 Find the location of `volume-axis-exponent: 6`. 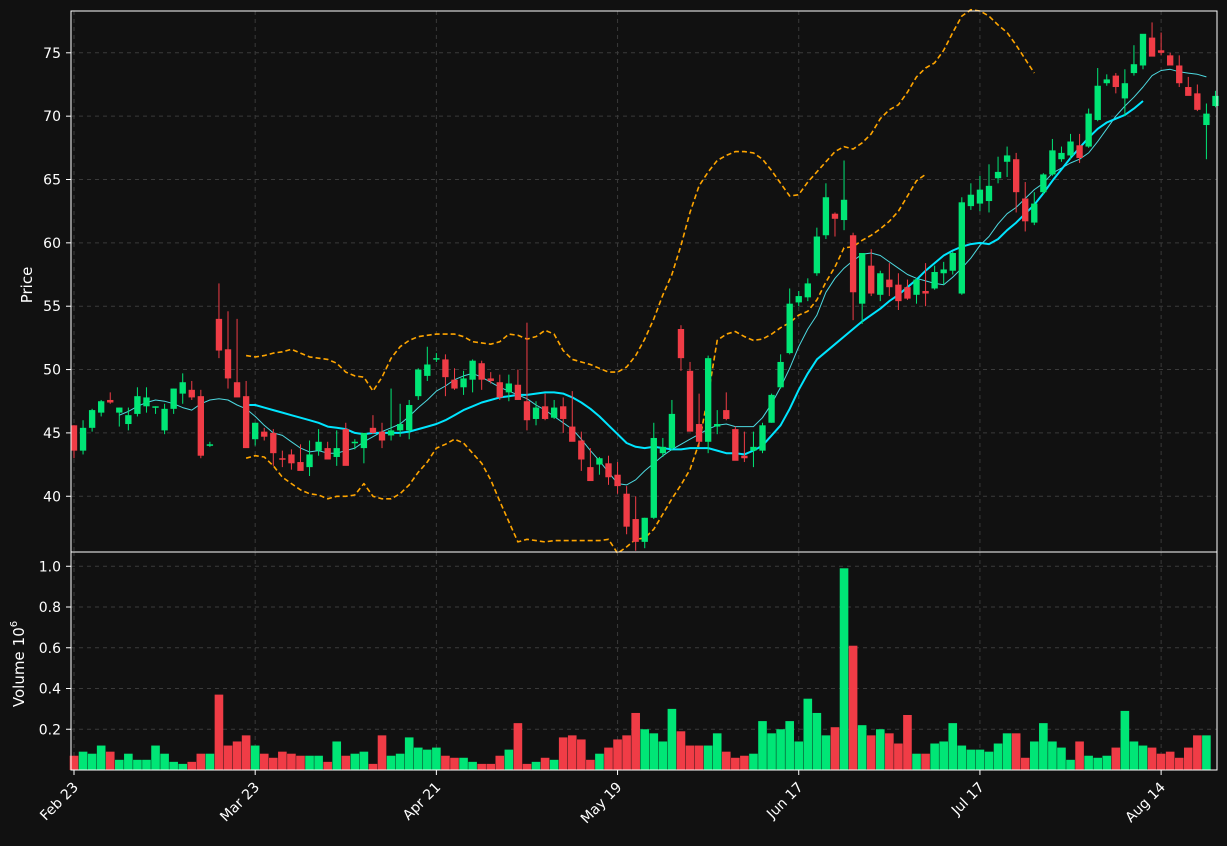

volume-axis-exponent: 6 is located at coordinates (14, 624).